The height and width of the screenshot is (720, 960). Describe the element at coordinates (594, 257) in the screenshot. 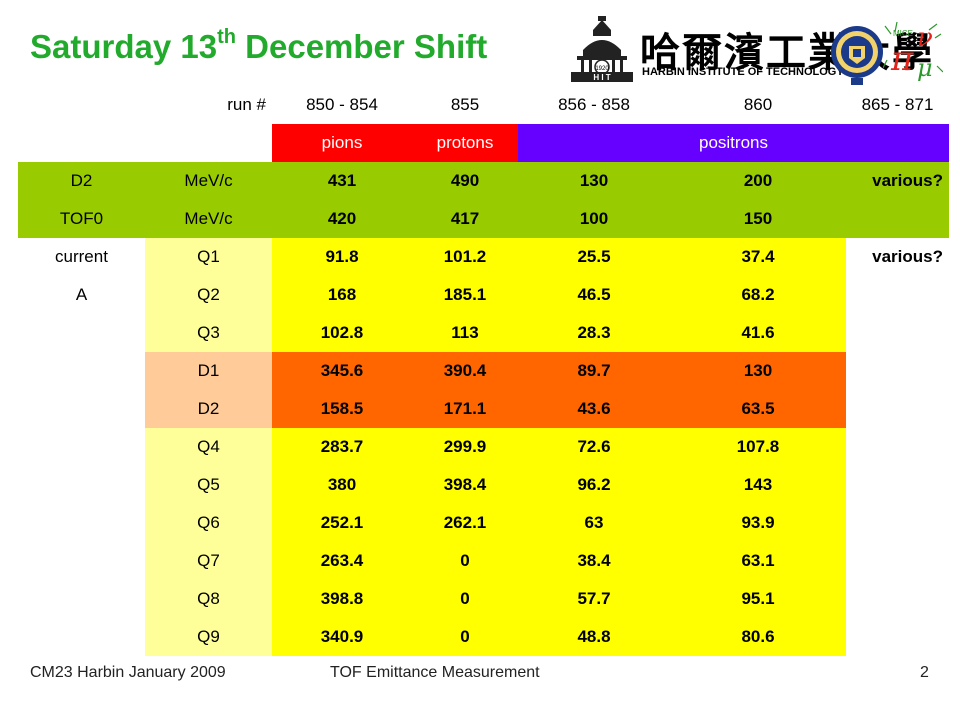

I see `magnet-value: 25.5` at that location.